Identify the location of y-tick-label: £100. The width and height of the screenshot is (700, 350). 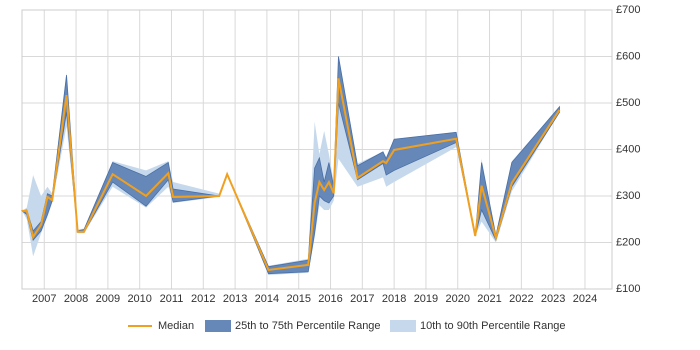
(628, 289).